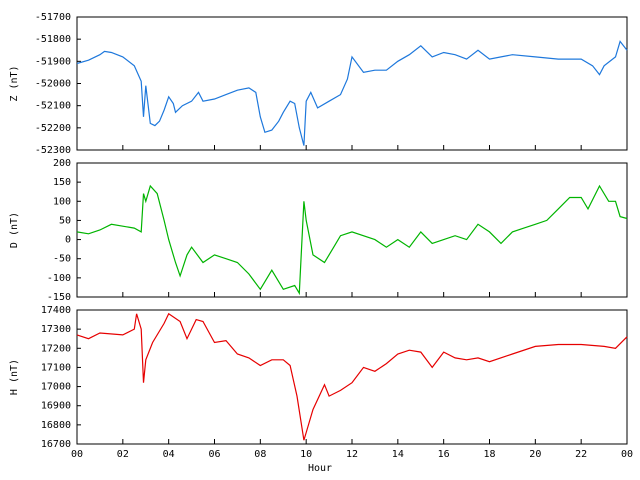 The height and width of the screenshot is (480, 640). What do you see at coordinates (62, 182) in the screenshot?
I see `y-tick-label: 150` at bounding box center [62, 182].